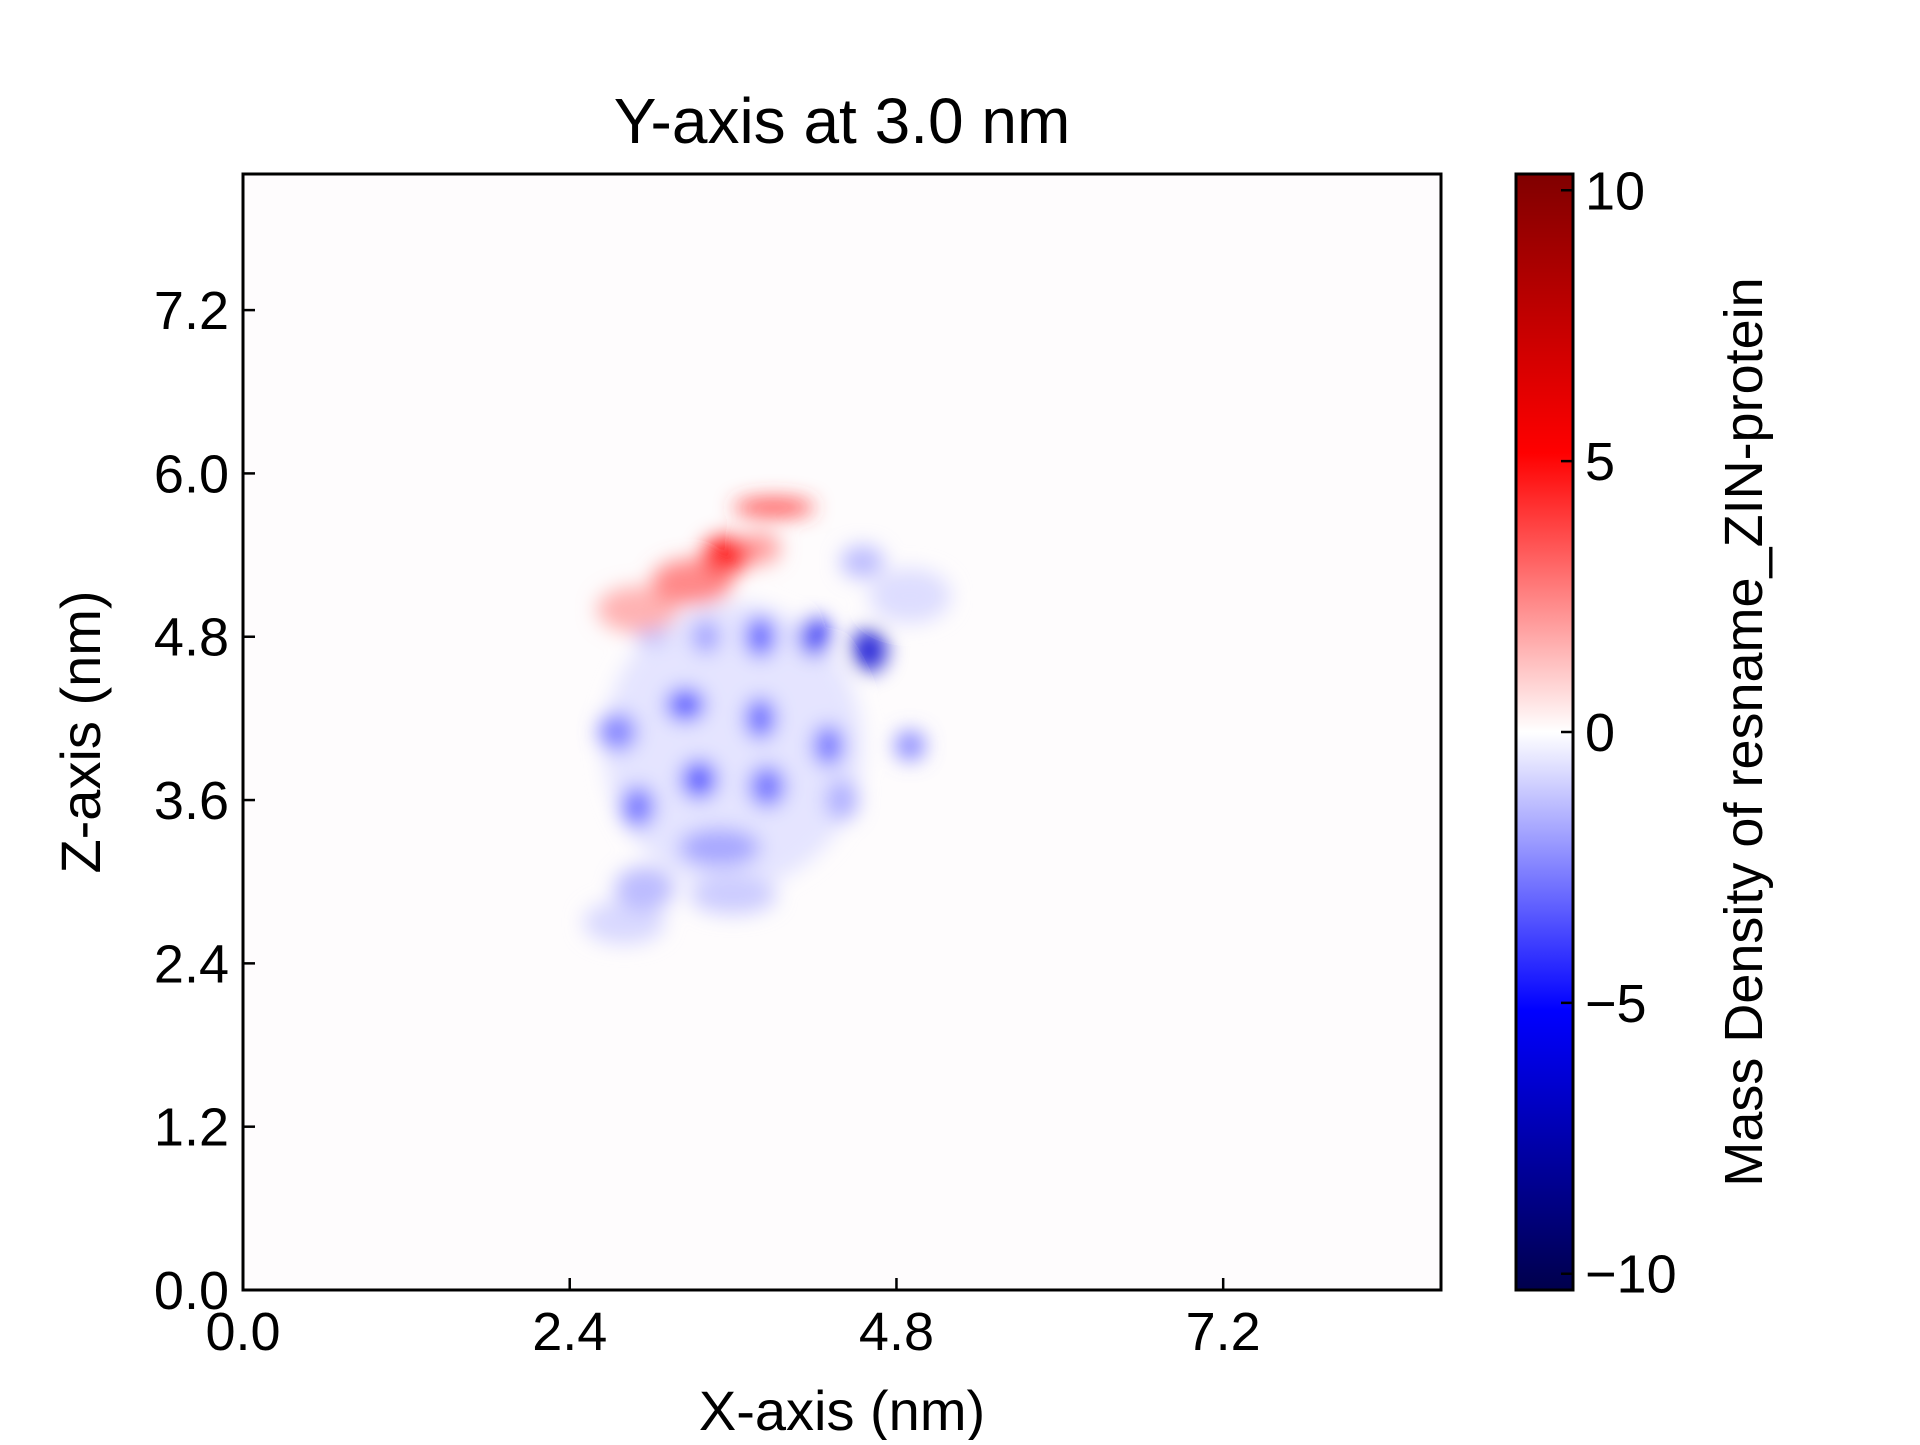 The width and height of the screenshot is (1920, 1445). I want to click on y-tick-label: 4.8, so click(191, 638).